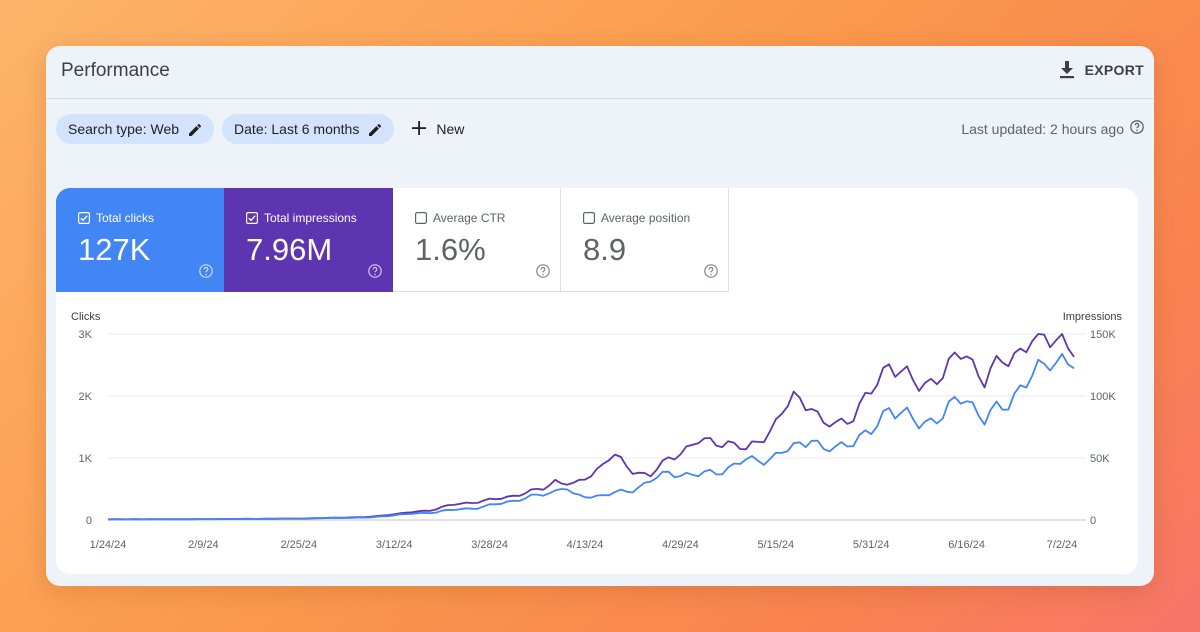 Image resolution: width=1200 pixels, height=632 pixels. Describe the element at coordinates (115, 70) in the screenshot. I see `page-title: Performance` at that location.